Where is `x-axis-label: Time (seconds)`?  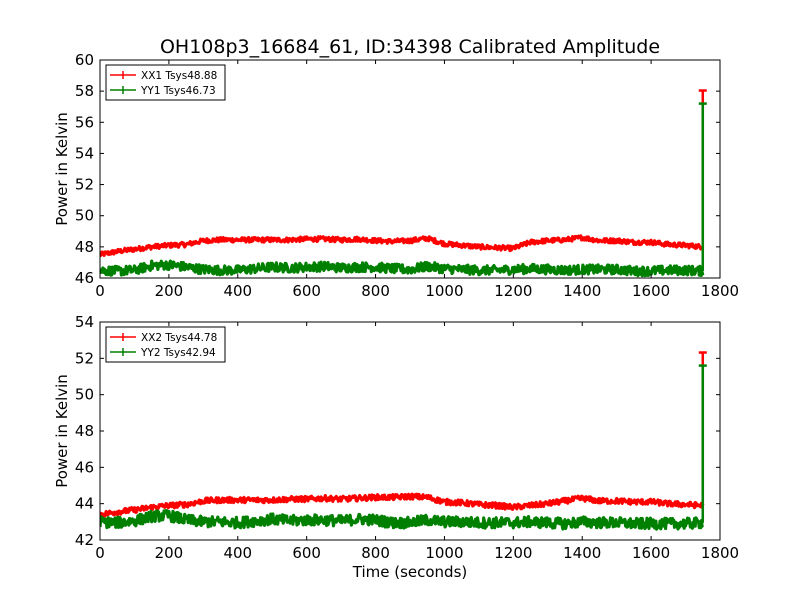 x-axis-label: Time (seconds) is located at coordinates (410, 572).